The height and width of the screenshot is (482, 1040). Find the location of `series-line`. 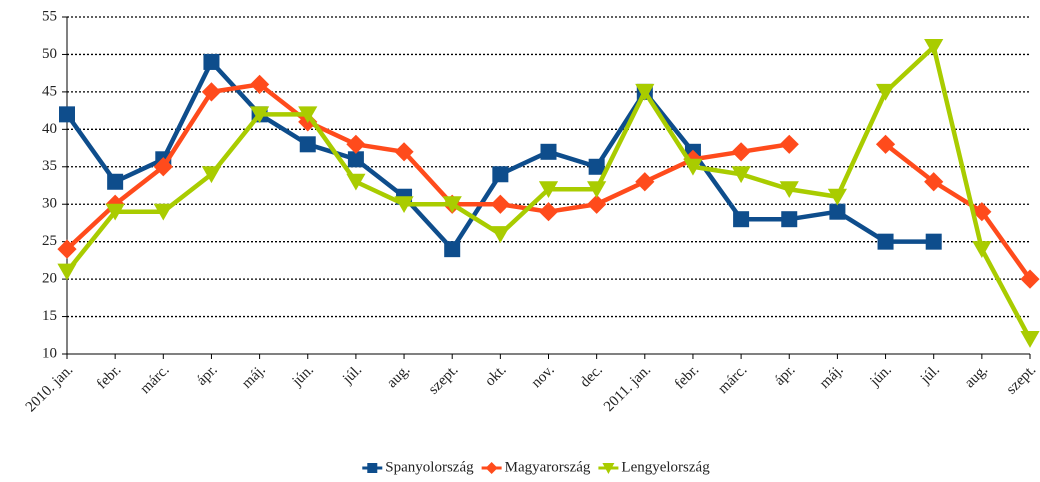

series-line is located at coordinates (958, 211).